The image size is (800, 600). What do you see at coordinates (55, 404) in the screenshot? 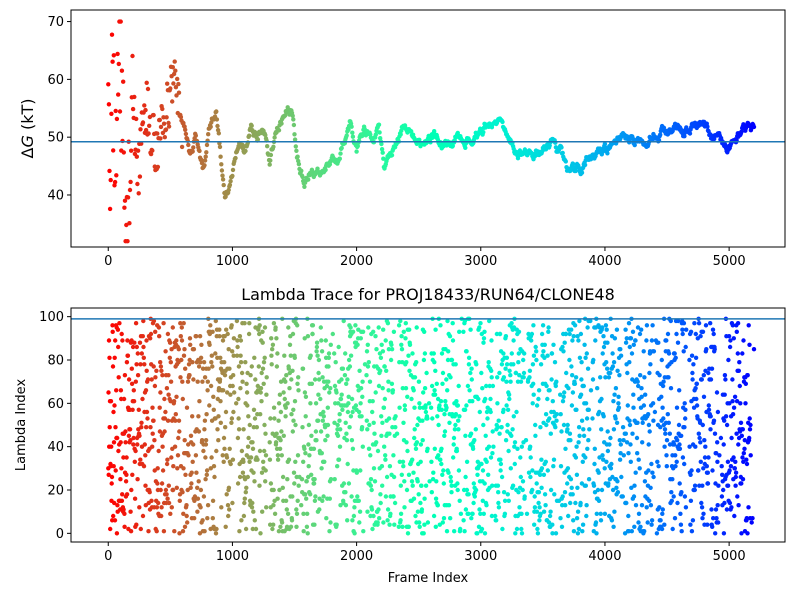
I see `y-tick-label: 60` at bounding box center [55, 404].